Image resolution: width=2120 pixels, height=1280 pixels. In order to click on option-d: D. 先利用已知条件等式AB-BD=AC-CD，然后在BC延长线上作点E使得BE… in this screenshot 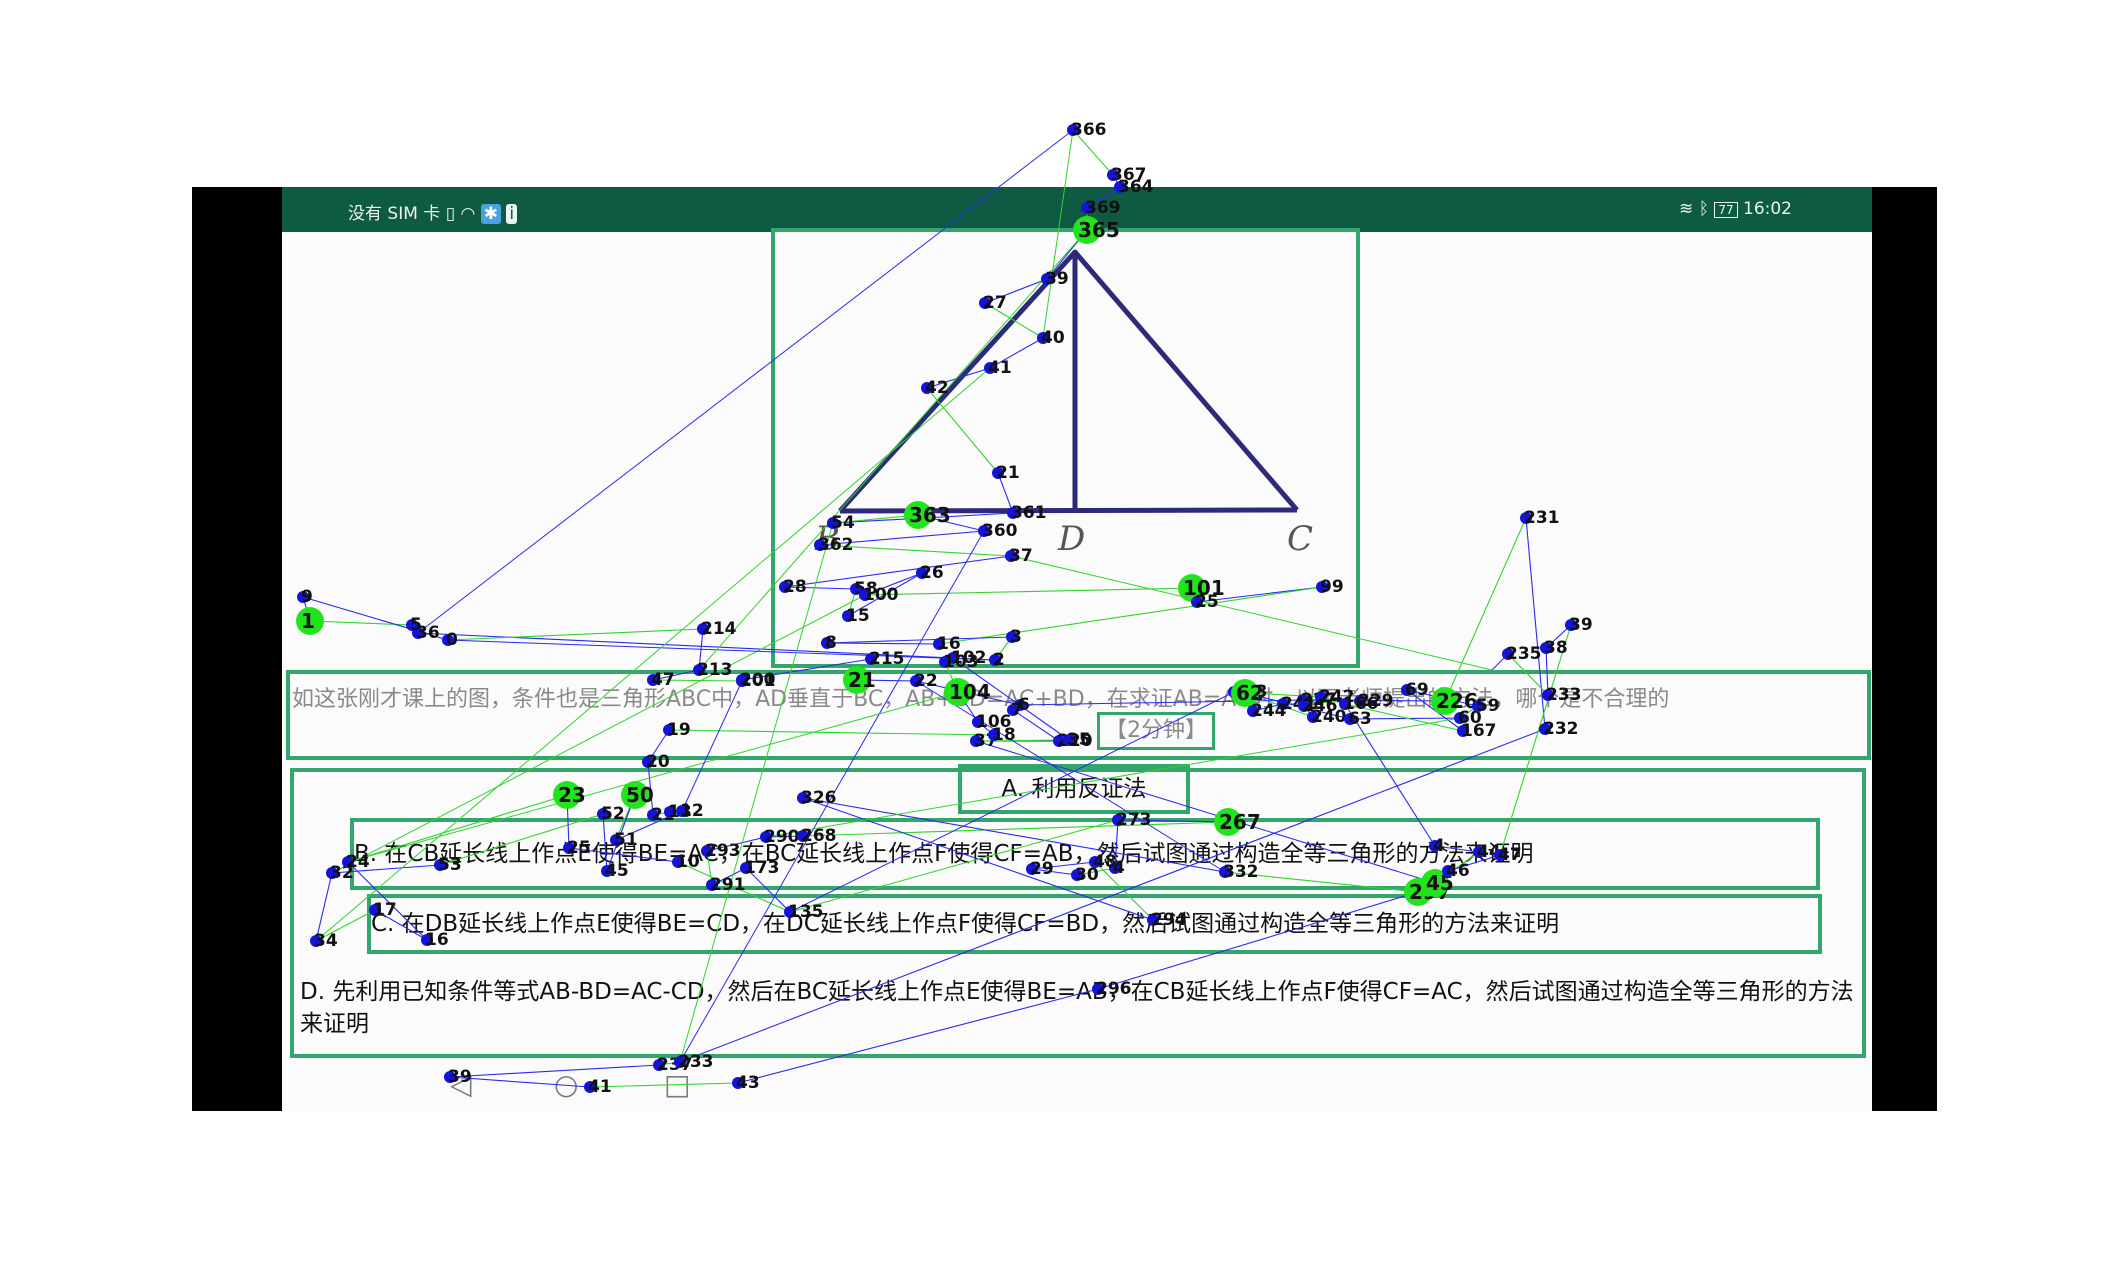, I will do `click(1077, 1008)`.